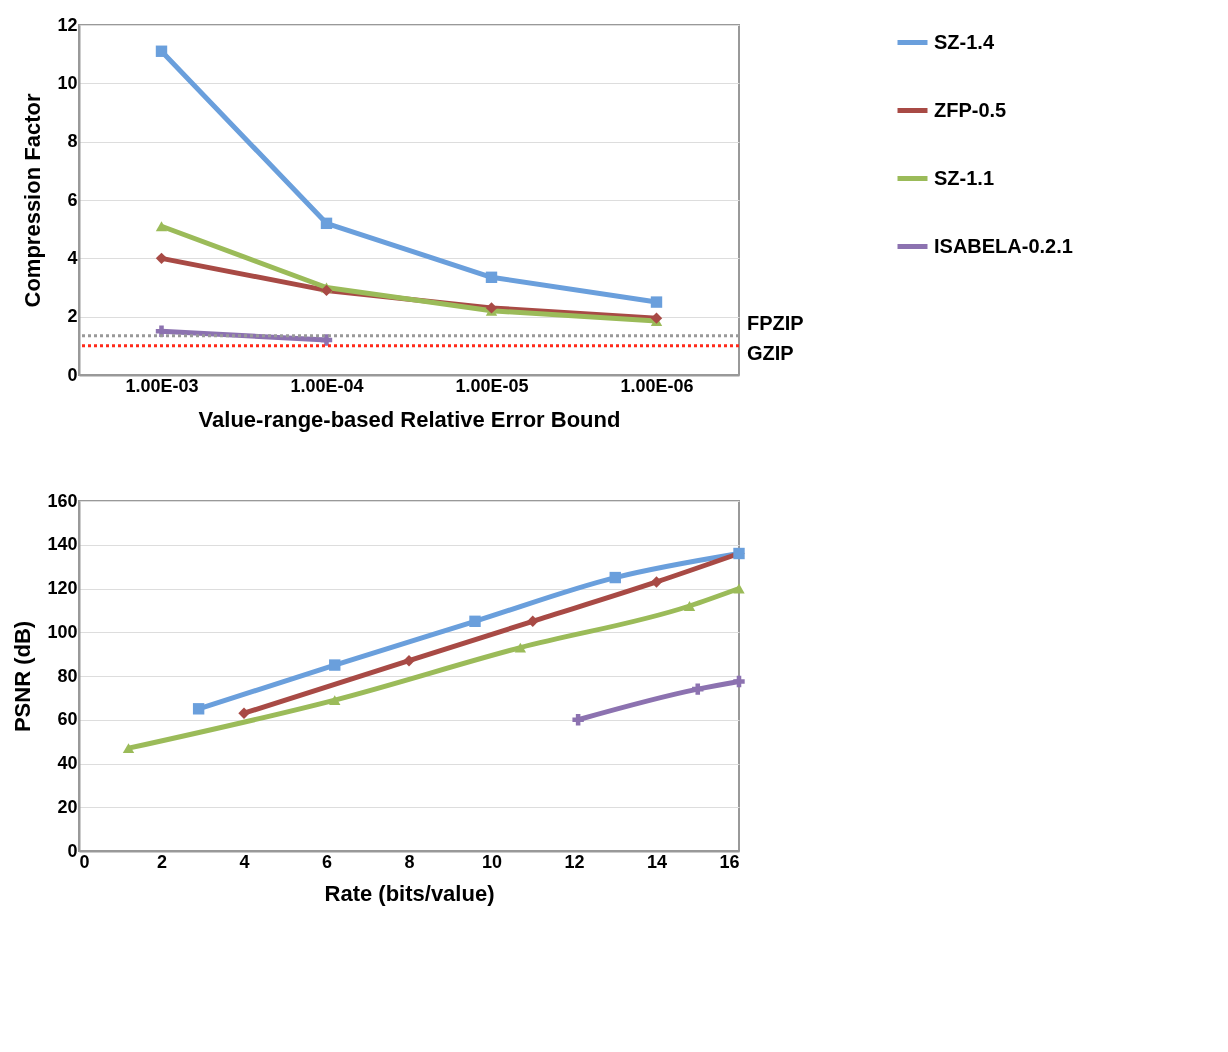 Image resolution: width=1228 pixels, height=1052 pixels. I want to click on y-axis-title: PSNR (dB), so click(23, 676).